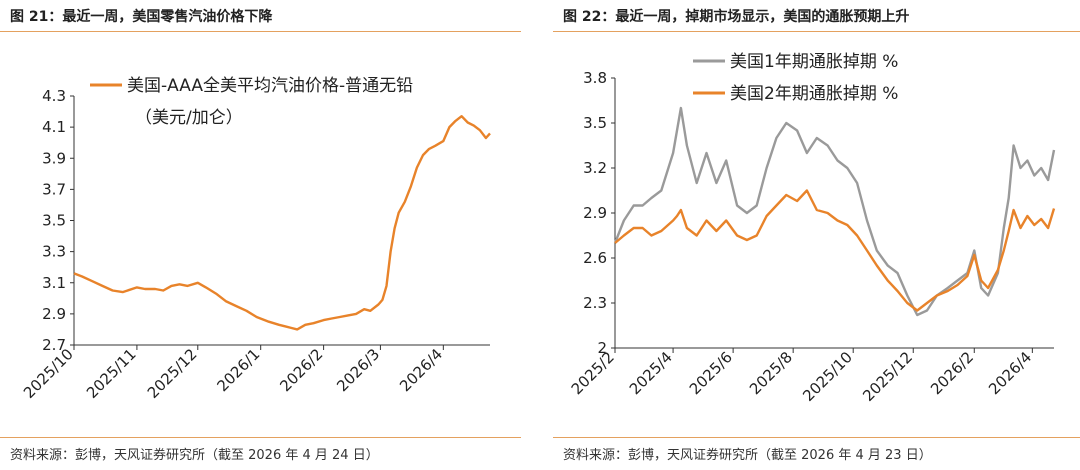 This screenshot has height=470, width=1080. Describe the element at coordinates (595, 258) in the screenshot. I see `y-tick-label: 2.6` at that location.